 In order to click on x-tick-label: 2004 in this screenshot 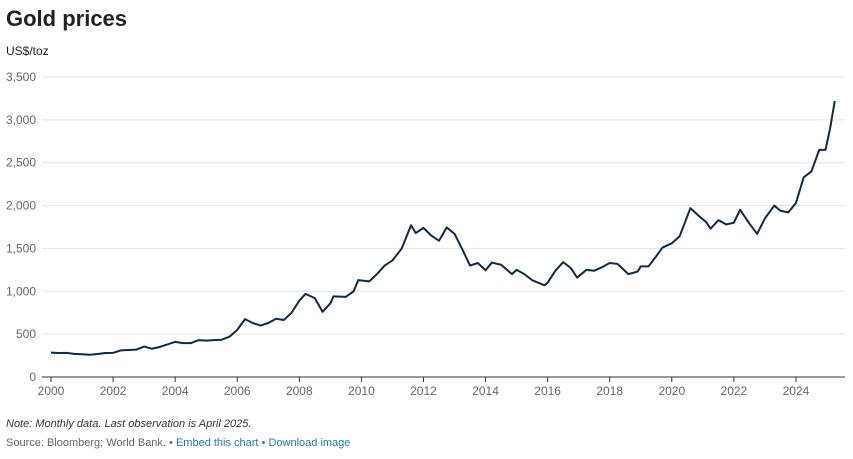, I will do `click(175, 391)`.